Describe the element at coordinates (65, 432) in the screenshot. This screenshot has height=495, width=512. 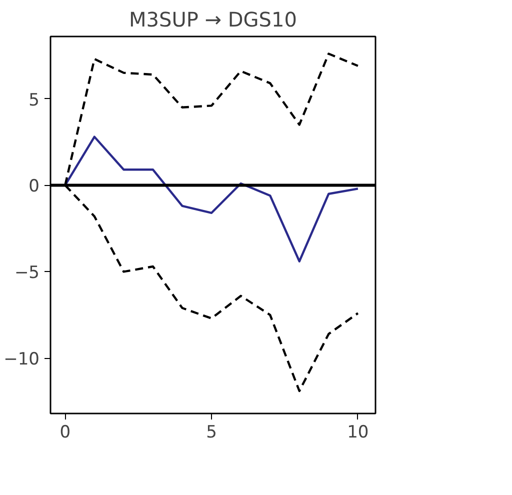
I see `x-tick-label: 0` at that location.